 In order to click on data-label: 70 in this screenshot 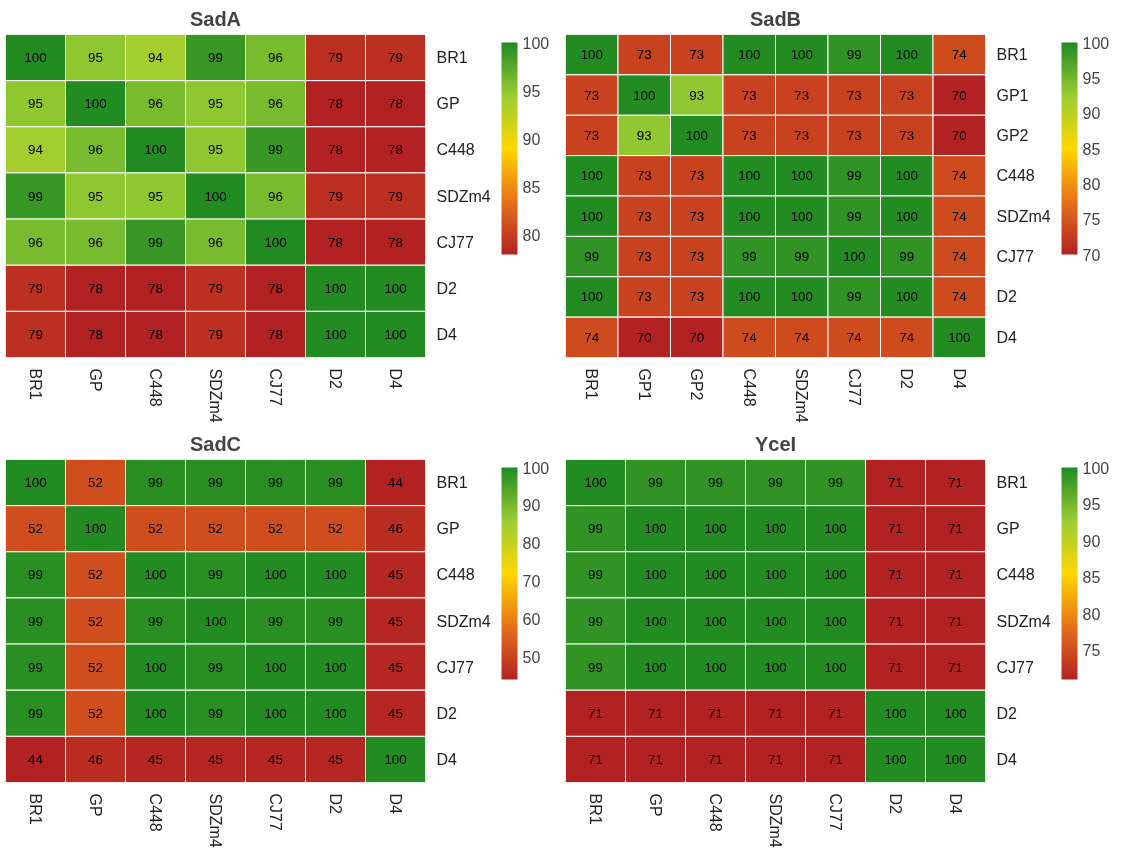, I will do `click(644, 337)`.